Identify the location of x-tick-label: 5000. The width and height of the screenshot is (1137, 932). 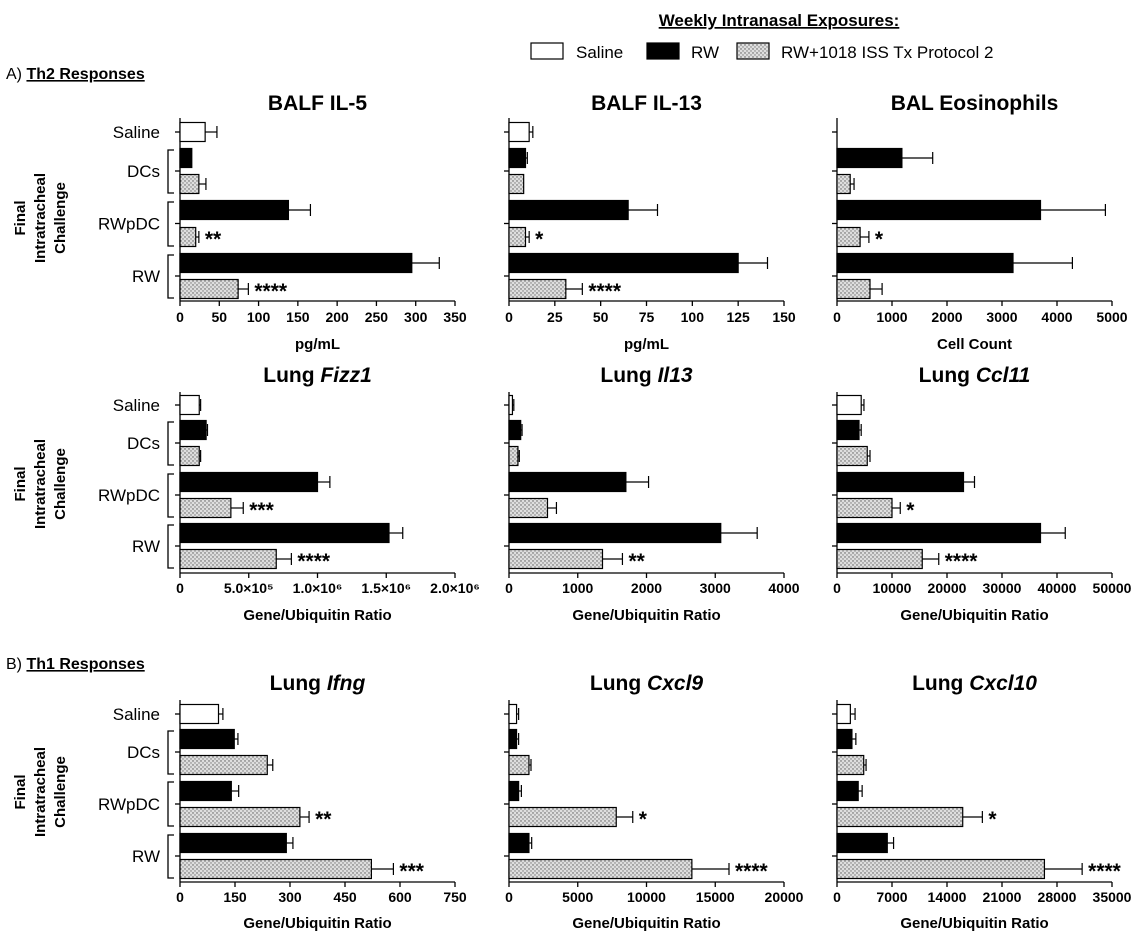
(1111, 317).